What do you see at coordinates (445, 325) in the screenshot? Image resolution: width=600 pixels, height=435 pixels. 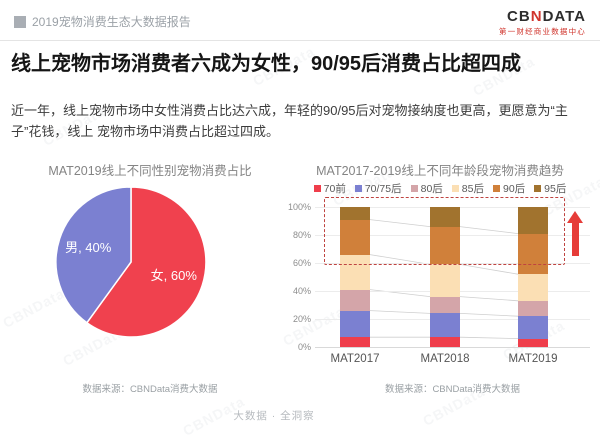 I see `bar-segment-MAT2018-70/75后` at bounding box center [445, 325].